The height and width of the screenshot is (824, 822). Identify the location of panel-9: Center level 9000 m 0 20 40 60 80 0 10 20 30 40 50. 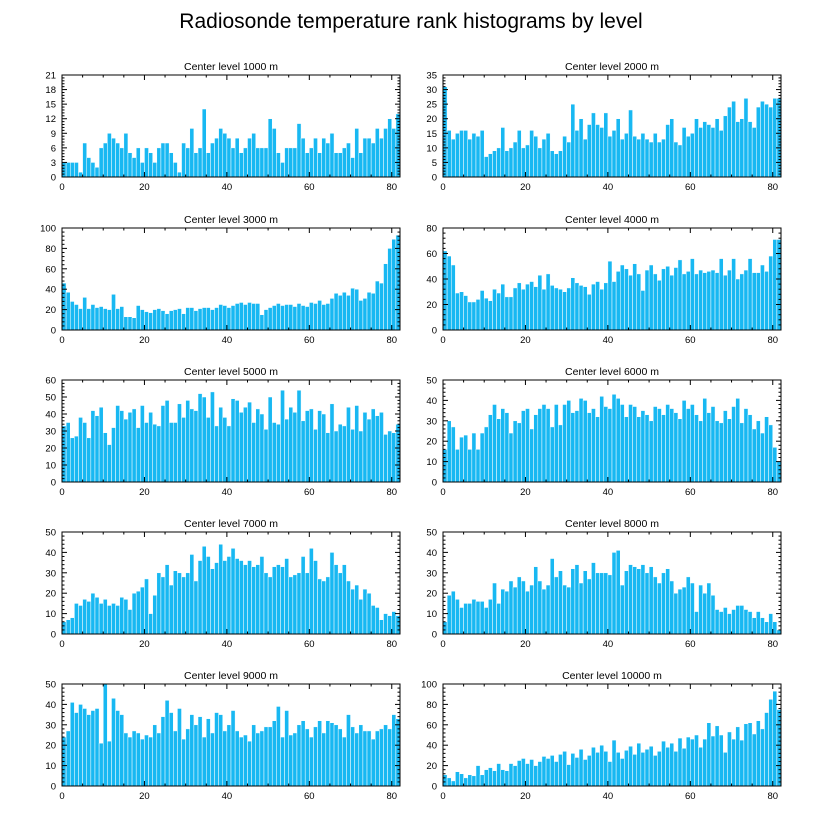
(223, 736).